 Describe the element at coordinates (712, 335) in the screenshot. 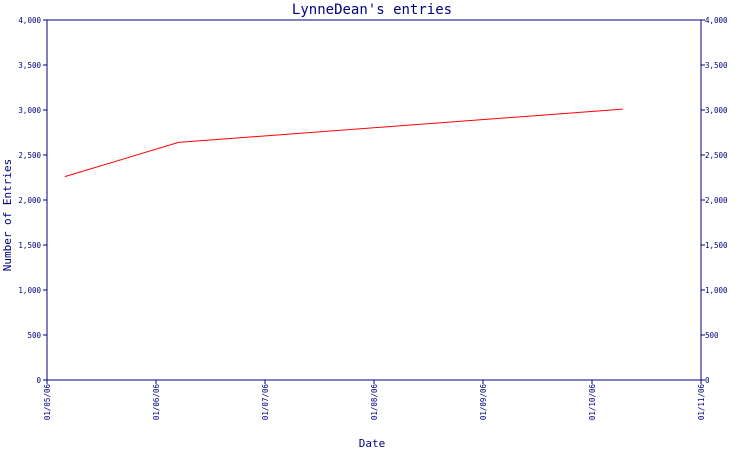

I see `y-tick-label-right: 500` at that location.